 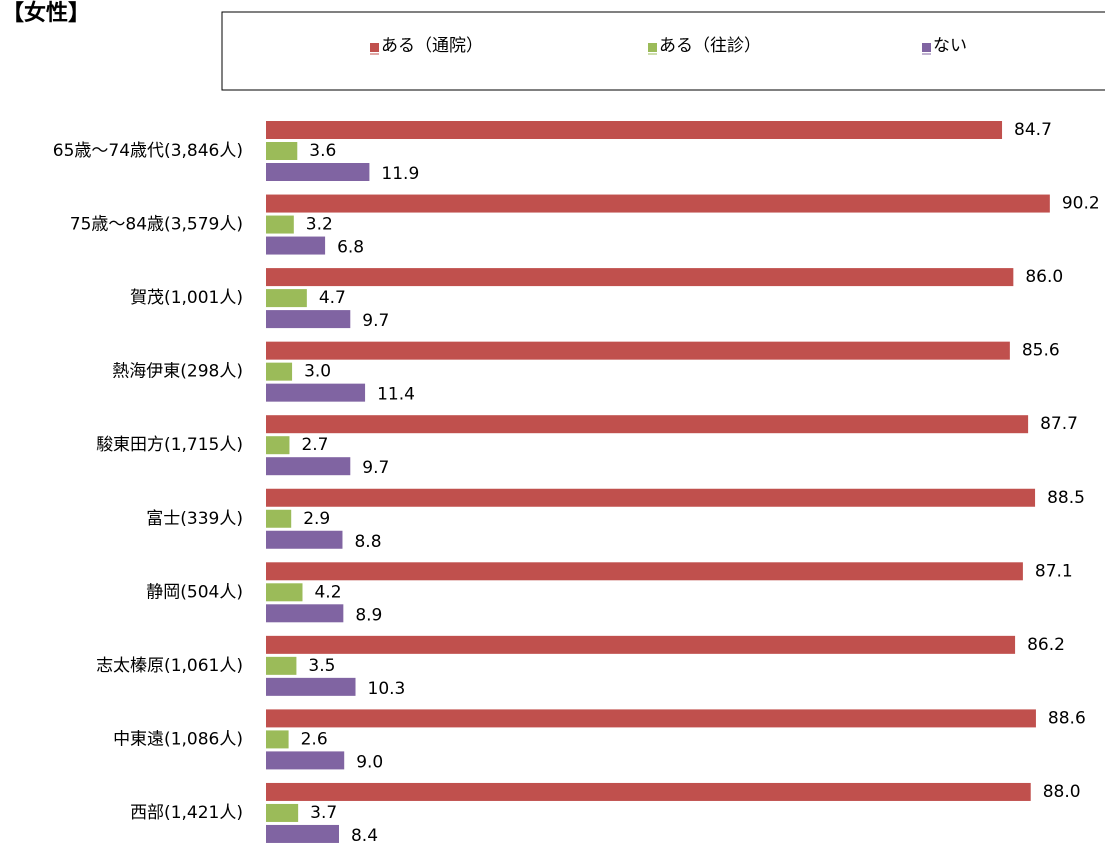 I want to click on category-label: 志太榛原(1,061人), so click(x=169, y=666).